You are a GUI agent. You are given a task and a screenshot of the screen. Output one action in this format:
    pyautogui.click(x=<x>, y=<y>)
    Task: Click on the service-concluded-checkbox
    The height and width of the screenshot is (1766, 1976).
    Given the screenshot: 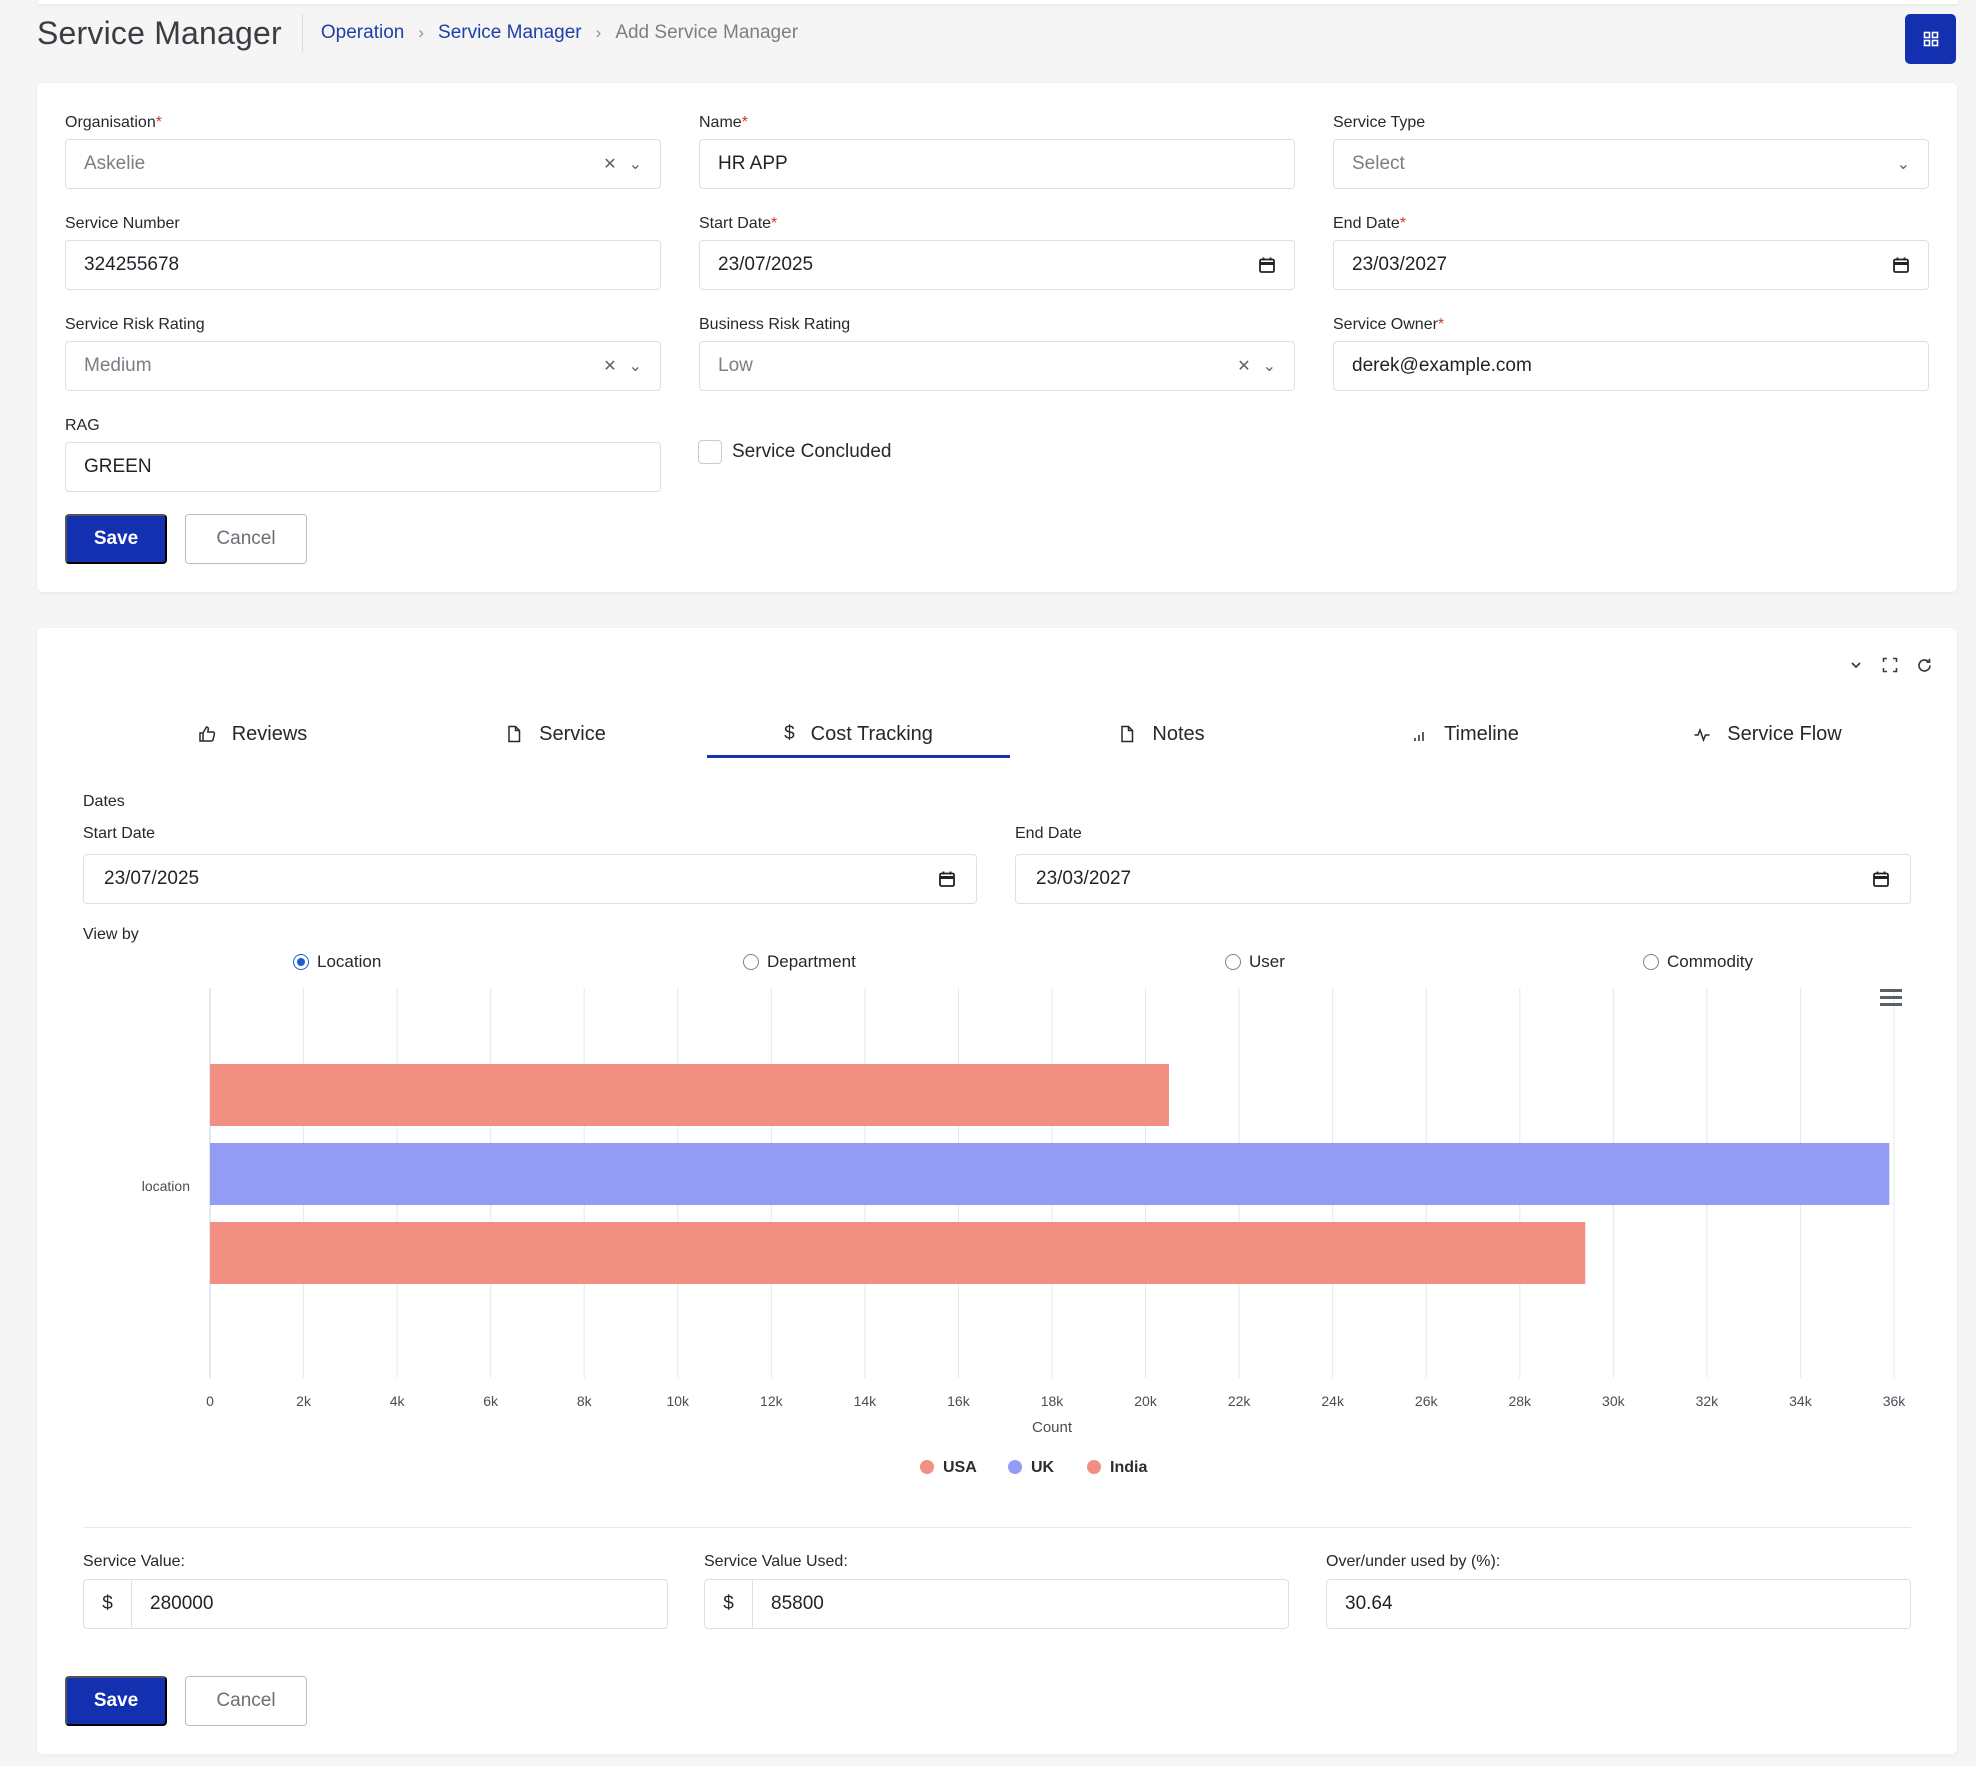 What is the action you would take?
    pyautogui.click(x=710, y=452)
    